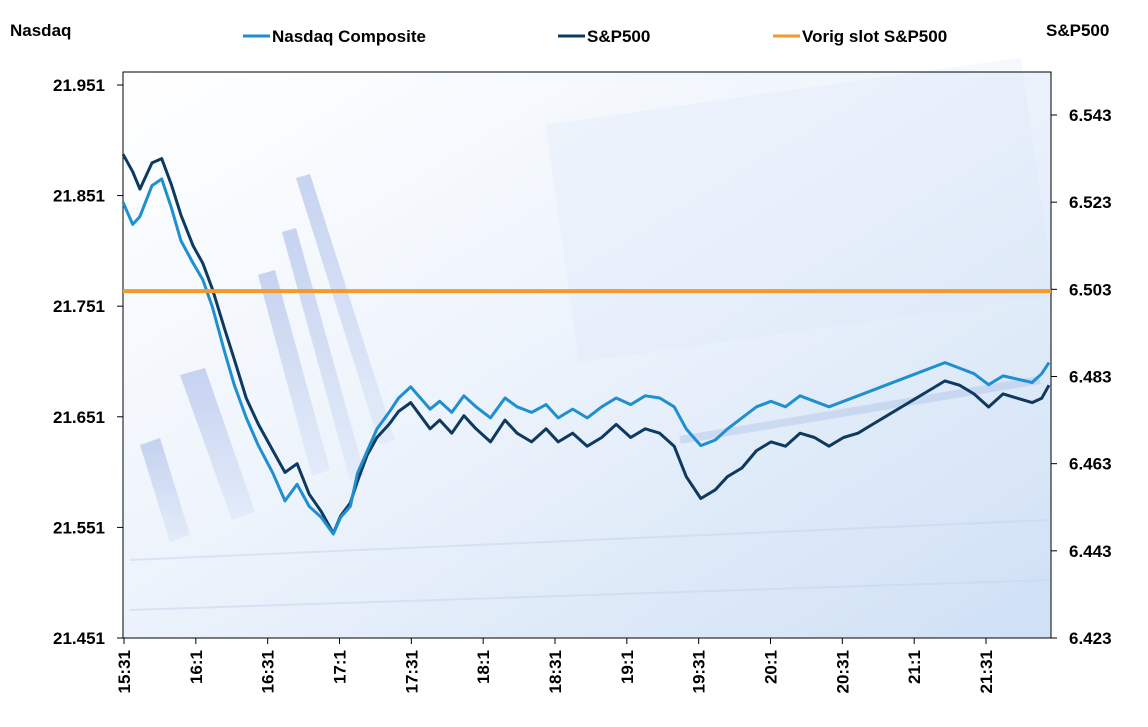 The height and width of the screenshot is (727, 1148). I want to click on right-tick-label: 6.483, so click(1090, 377).